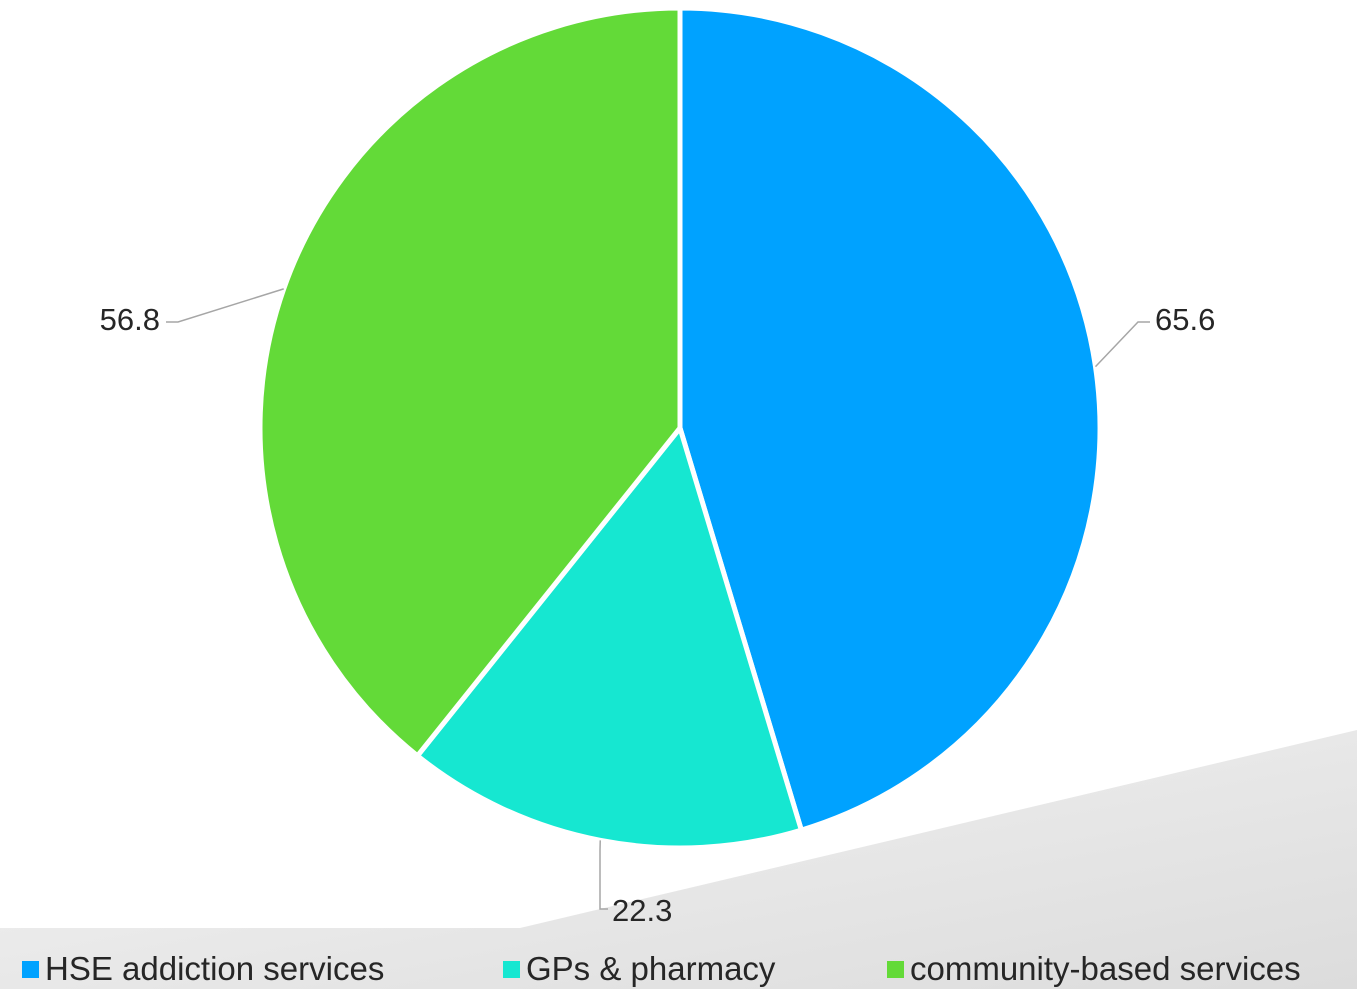 This screenshot has width=1357, height=989. I want to click on legend-item-community-based-services: community-based services, so click(1094, 969).